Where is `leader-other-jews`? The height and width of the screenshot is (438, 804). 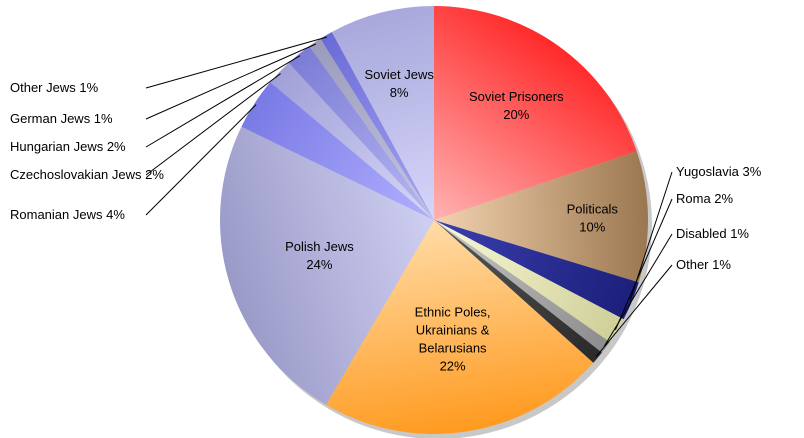
leader-other-jews is located at coordinates (236, 62).